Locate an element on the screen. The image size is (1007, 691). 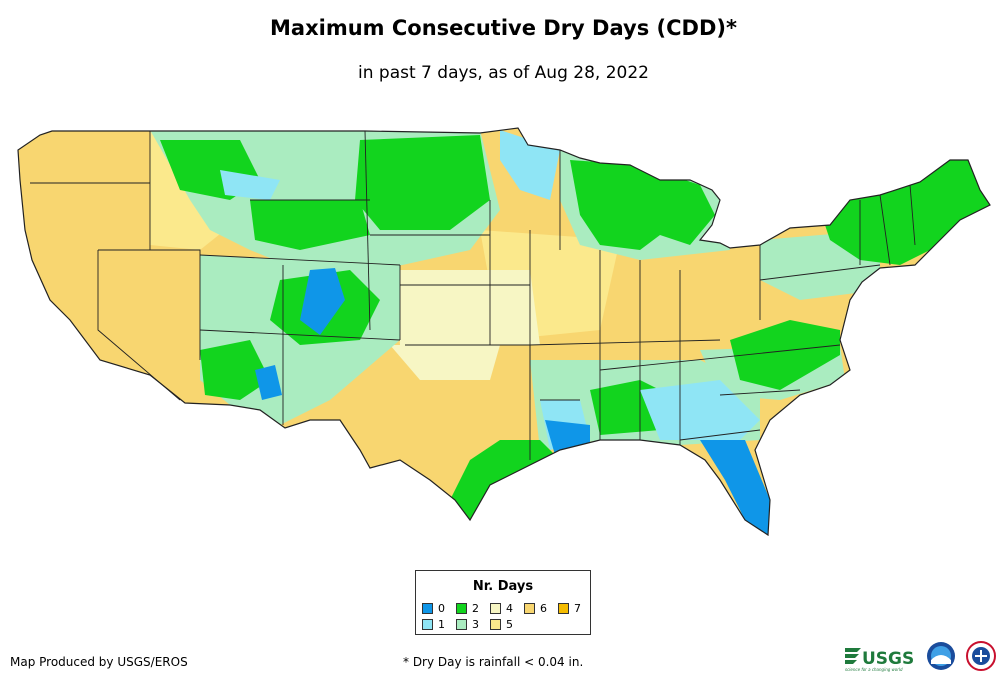
agency-logos: USGS science for a changing world is located at coordinates (920, 656).